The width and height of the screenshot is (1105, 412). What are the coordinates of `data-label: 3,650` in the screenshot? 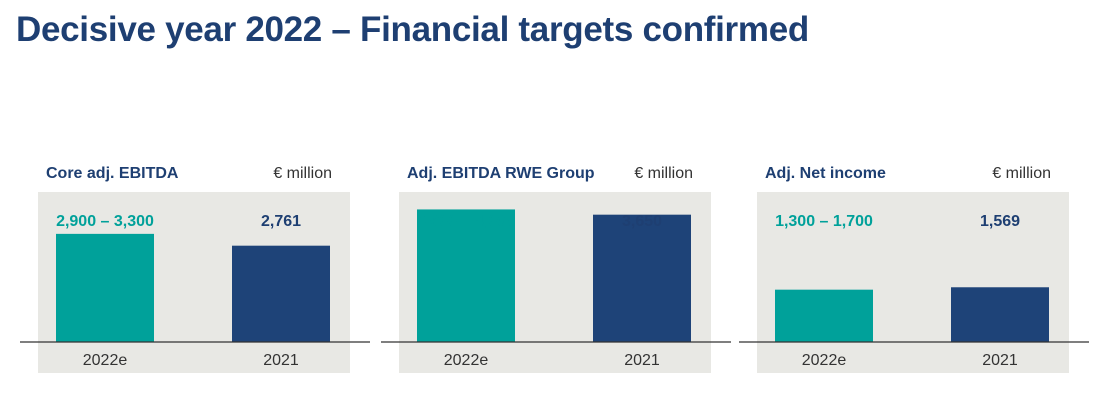 It's located at (642, 221).